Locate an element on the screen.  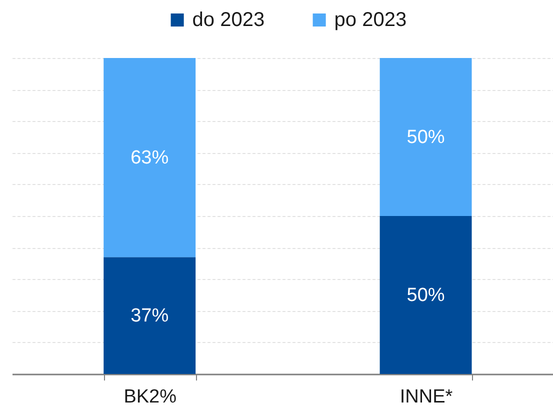
data-label: 63% is located at coordinates (149, 158).